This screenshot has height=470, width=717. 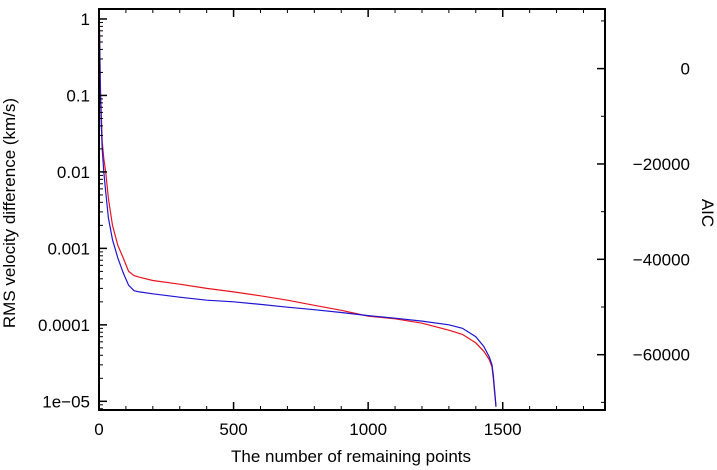 I want to click on y-tick-label-5: 1e−05, so click(x=66, y=401).